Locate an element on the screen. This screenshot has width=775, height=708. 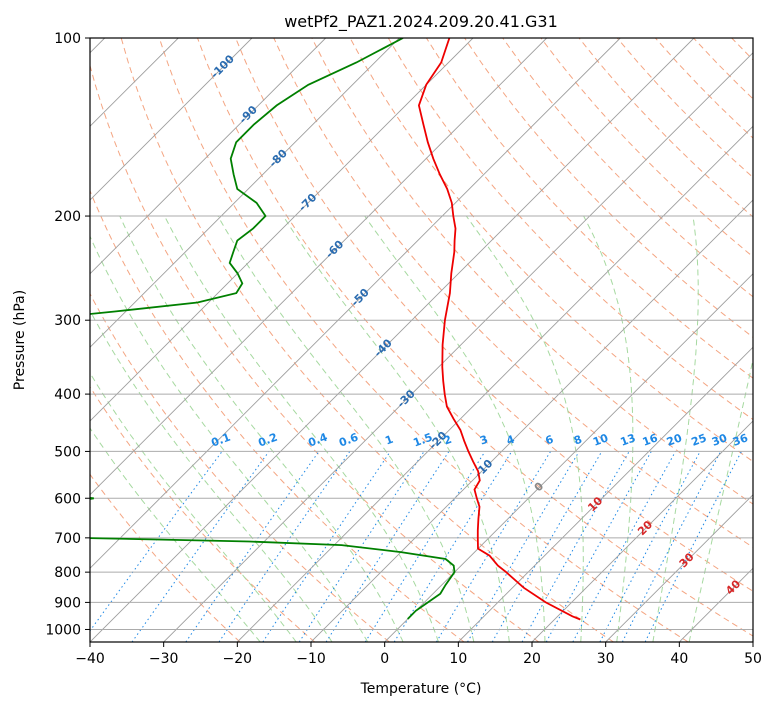
isotherm-label: -30 is located at coordinates (406, 398).